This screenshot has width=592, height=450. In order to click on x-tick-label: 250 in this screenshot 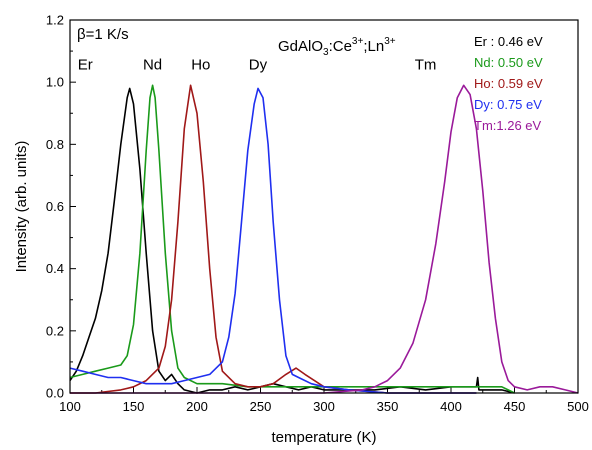, I will do `click(261, 406)`.